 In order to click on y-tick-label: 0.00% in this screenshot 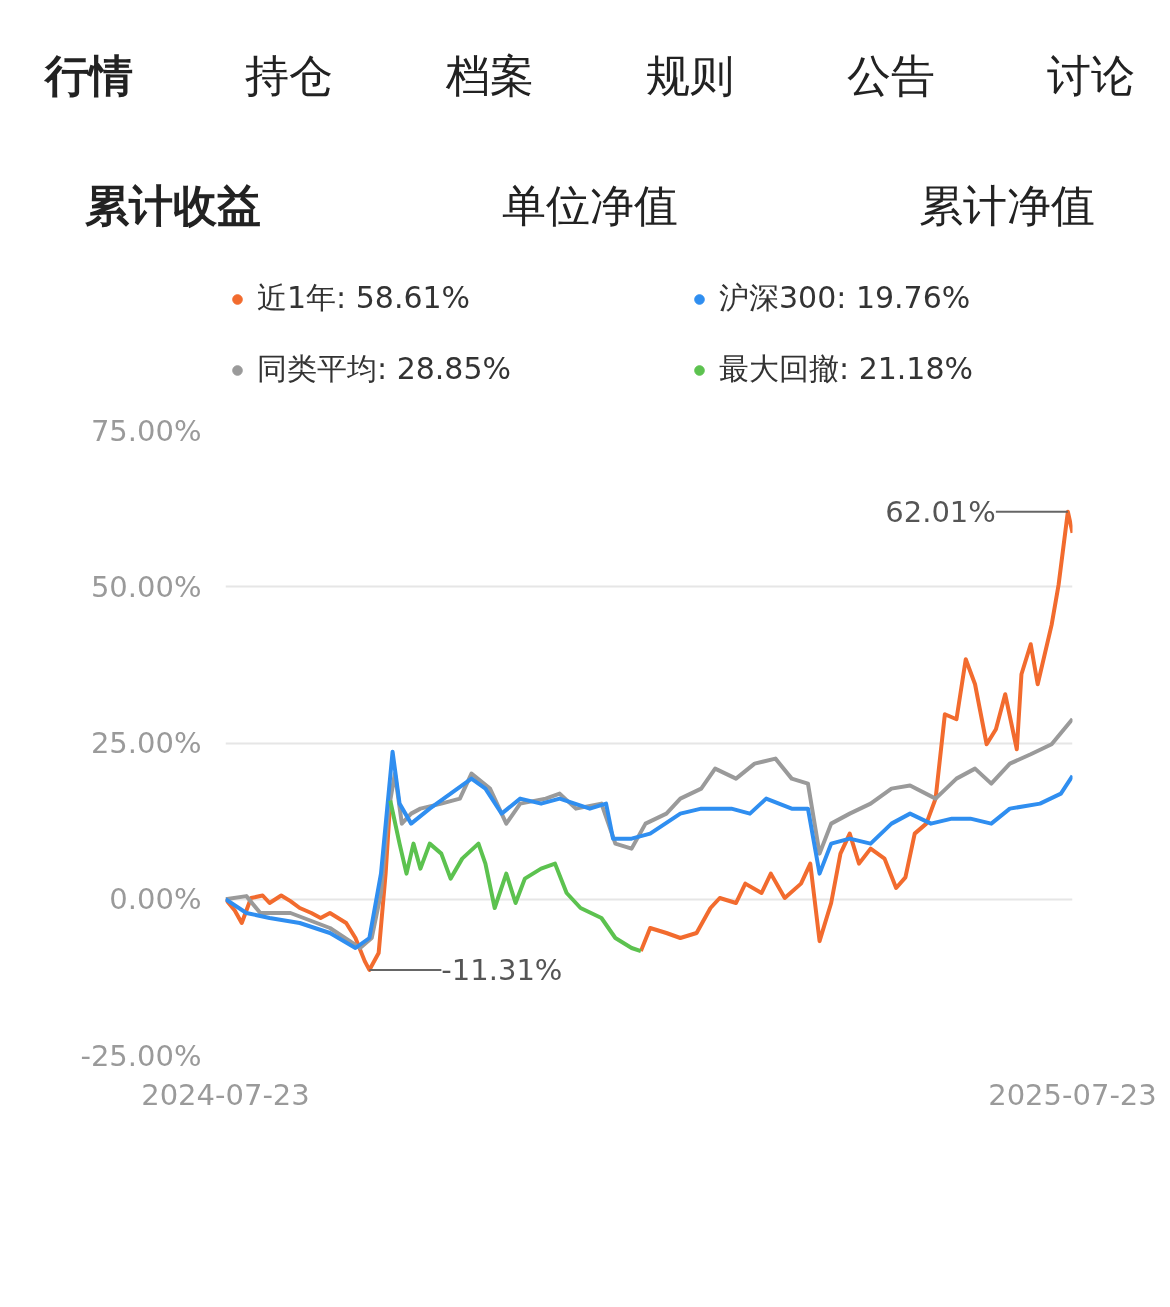, I will do `click(155, 899)`.